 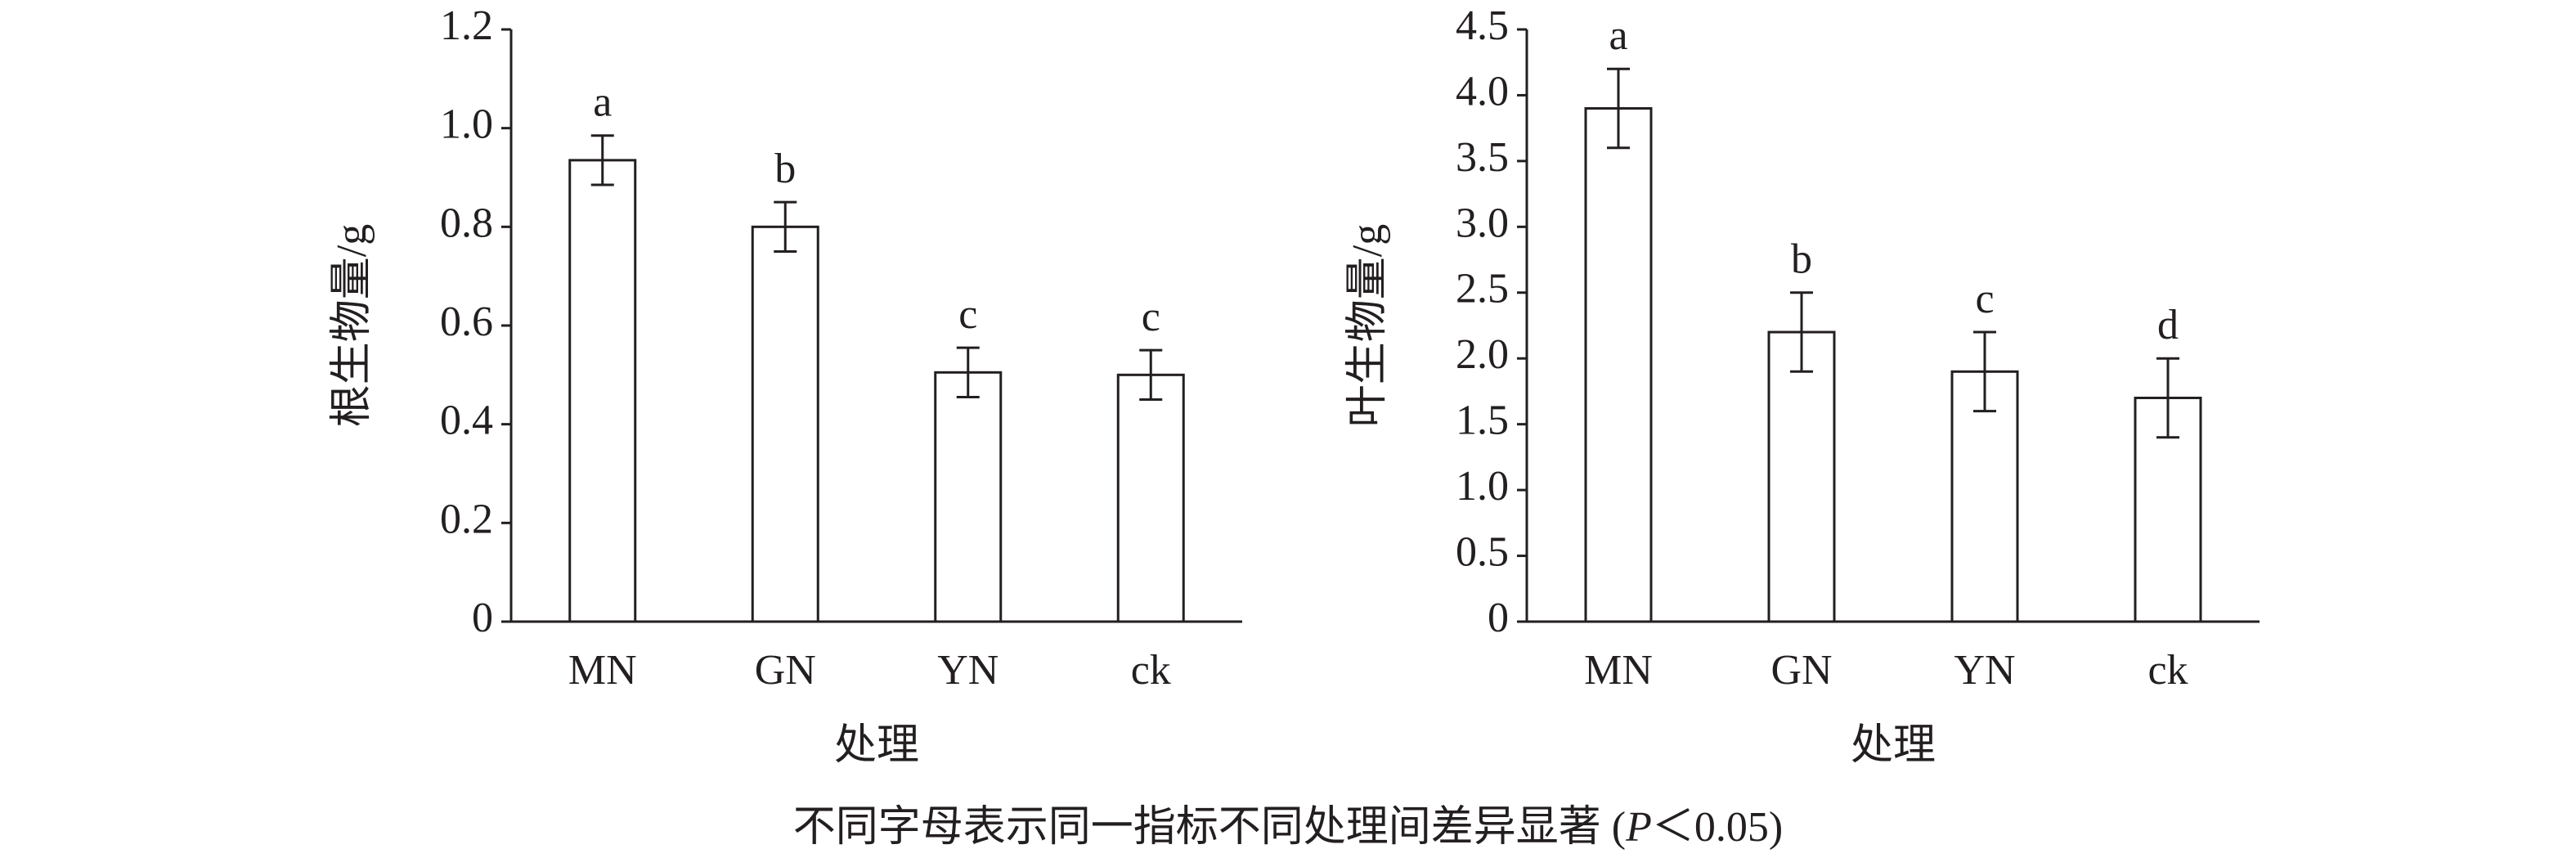 I want to click on y-tick-label: 4.5, so click(x=1482, y=25).